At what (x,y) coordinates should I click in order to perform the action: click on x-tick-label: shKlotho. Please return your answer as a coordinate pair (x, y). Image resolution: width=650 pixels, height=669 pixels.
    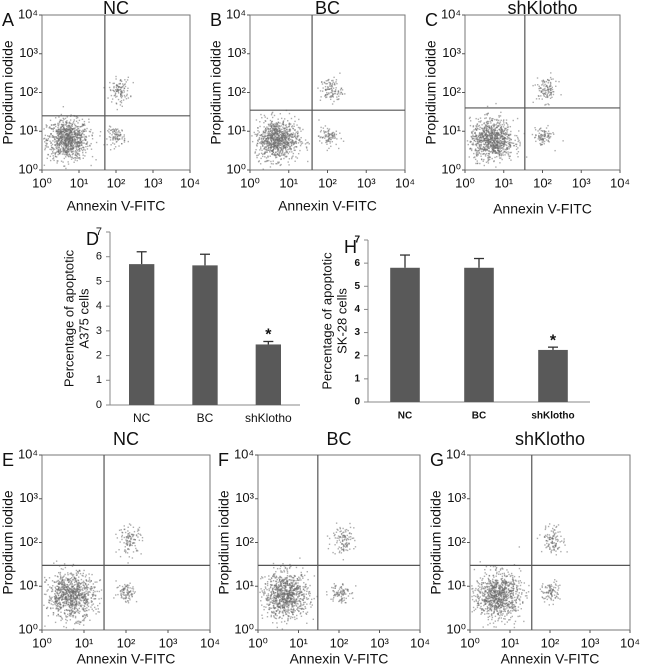
    Looking at the image, I should click on (268, 418).